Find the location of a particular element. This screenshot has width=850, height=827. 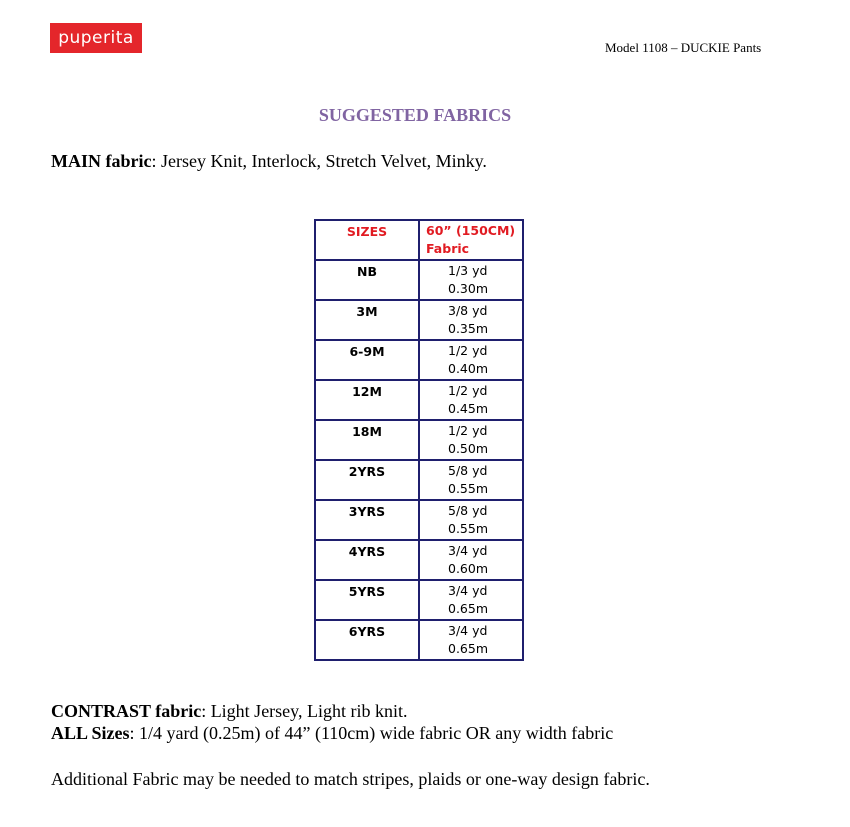

table-row: 4YRS 3/4 yd 0.60m is located at coordinates (419, 560).